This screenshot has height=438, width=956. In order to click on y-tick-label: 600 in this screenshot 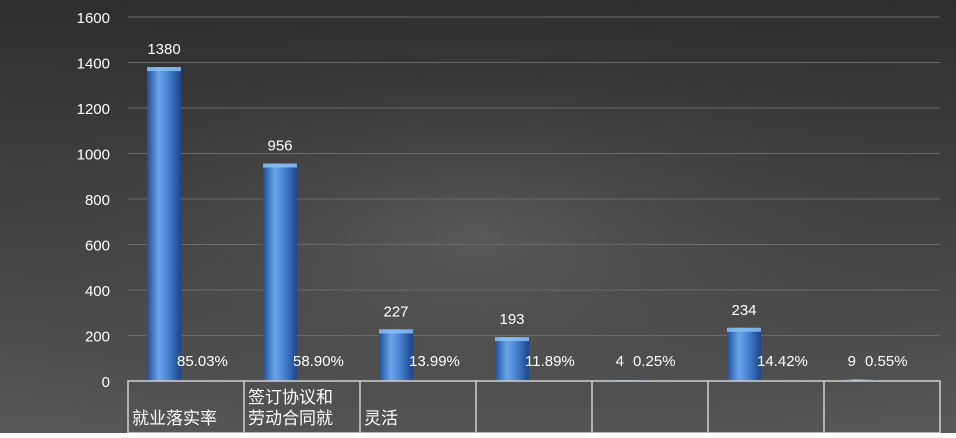, I will do `click(97, 246)`.